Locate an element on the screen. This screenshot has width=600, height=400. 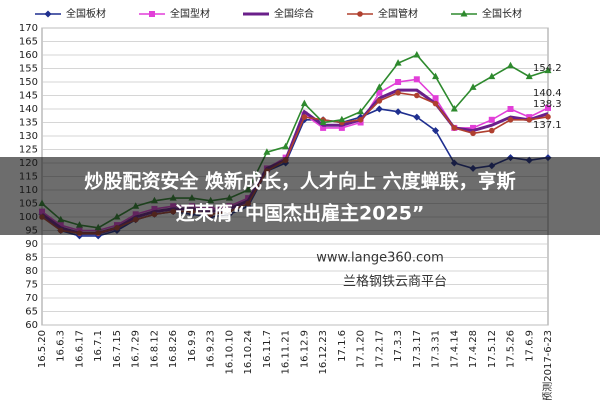
x-tick-label: 17.4.14 is located at coordinates (454, 349).